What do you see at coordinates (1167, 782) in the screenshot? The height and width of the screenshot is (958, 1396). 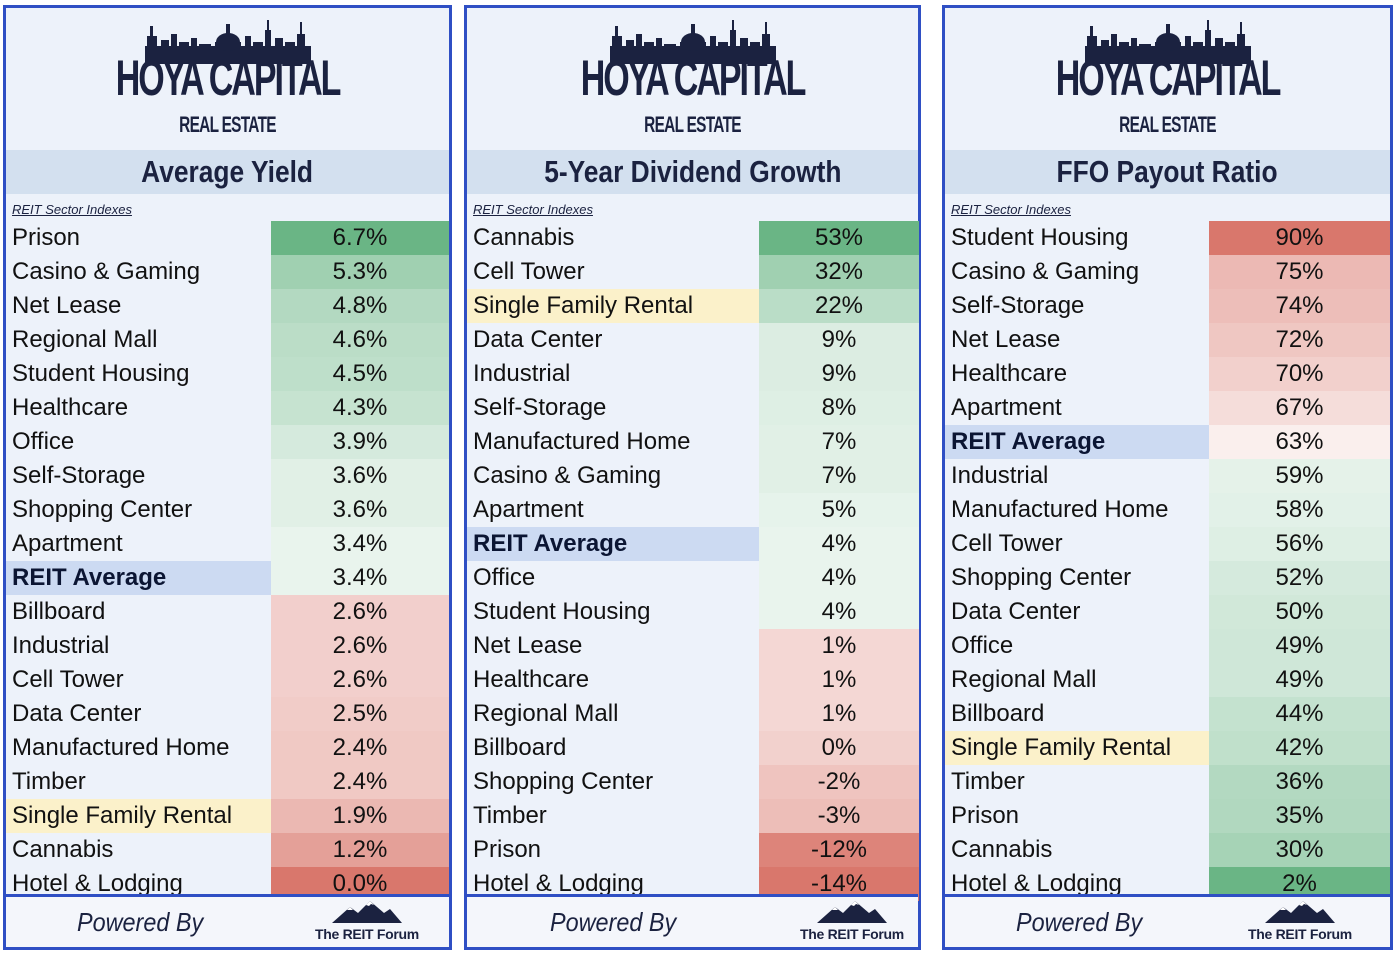 I see `table-row: Timber 36%` at bounding box center [1167, 782].